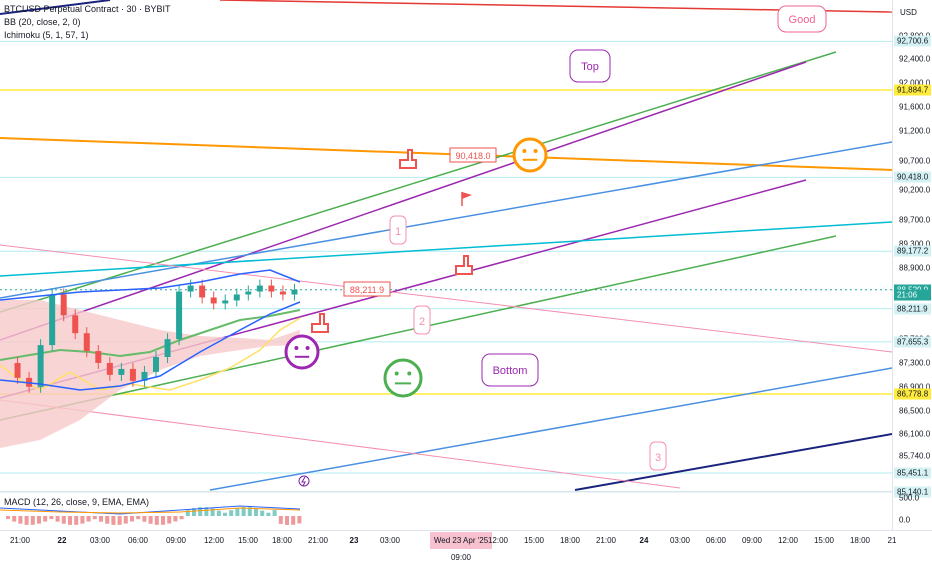 The width and height of the screenshot is (932, 566). What do you see at coordinates (77, 502) in the screenshot?
I see `macd-legend: MACD (12, 26, close, 9, EMA, EMA)` at bounding box center [77, 502].